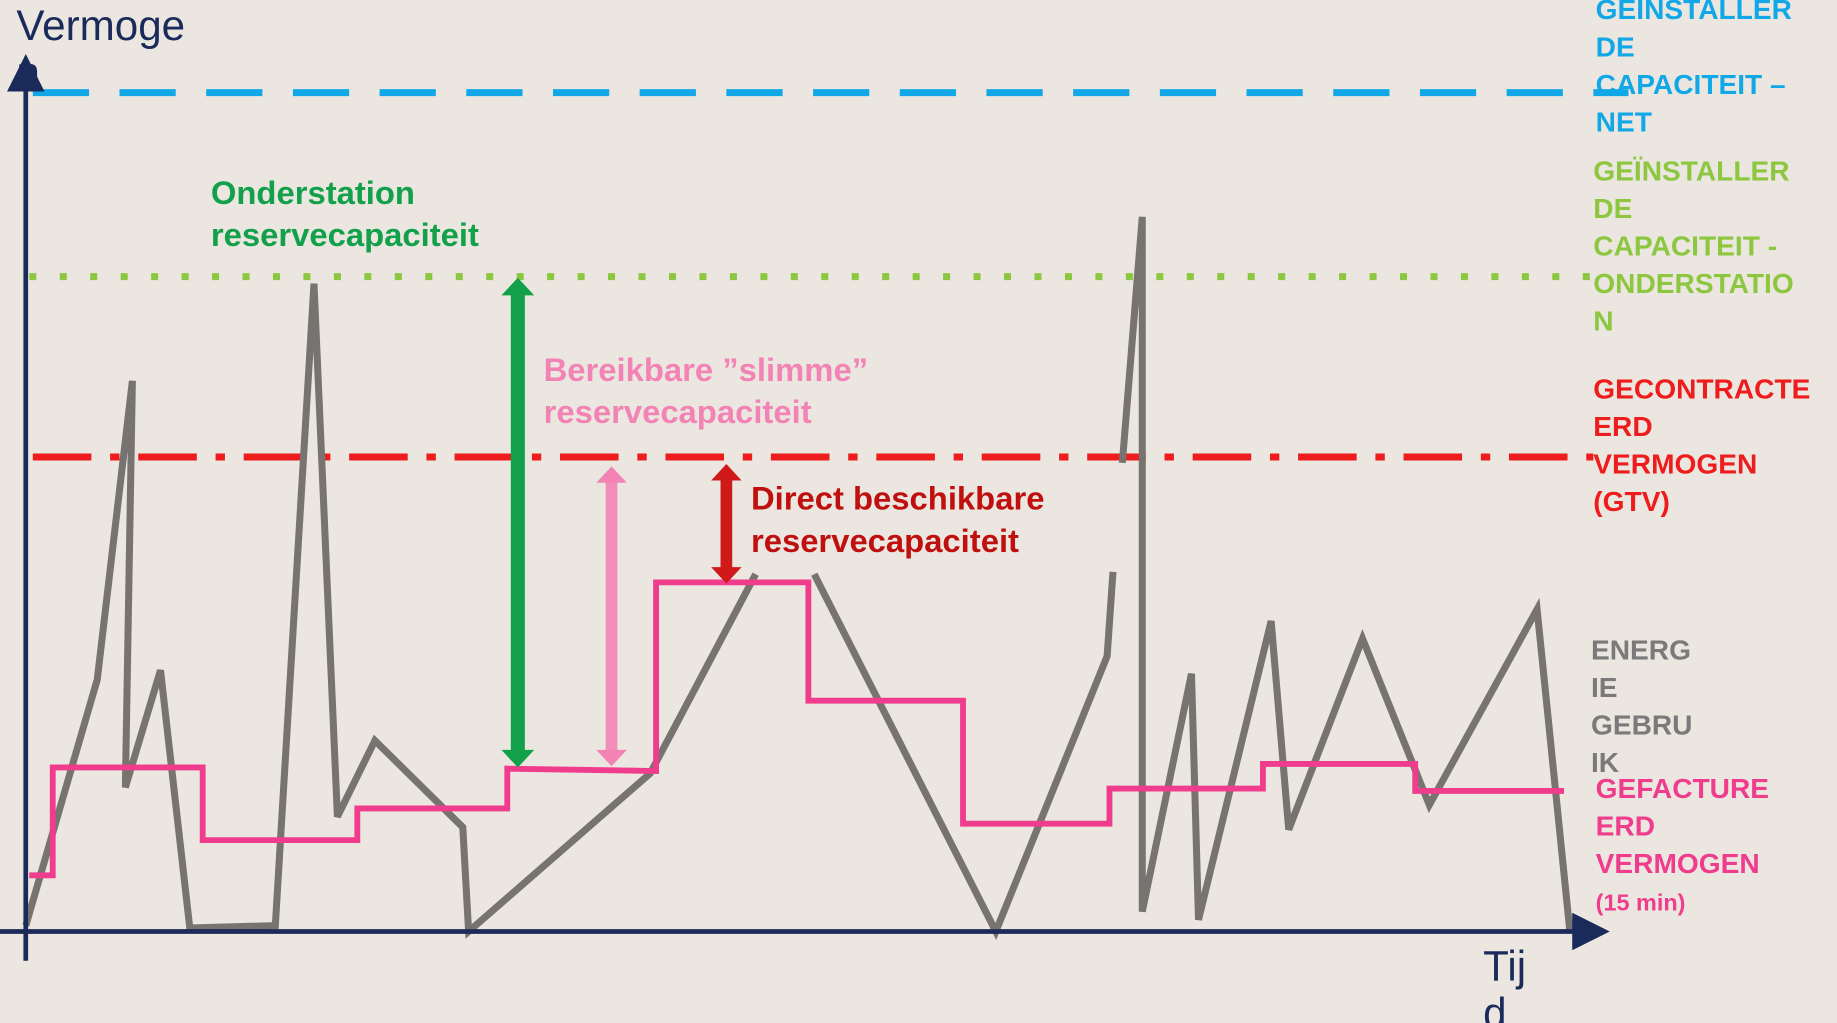  Describe the element at coordinates (706, 390) in the screenshot. I see `smart-label: Bereikbare ”slimme” reservecapaciteit` at that location.